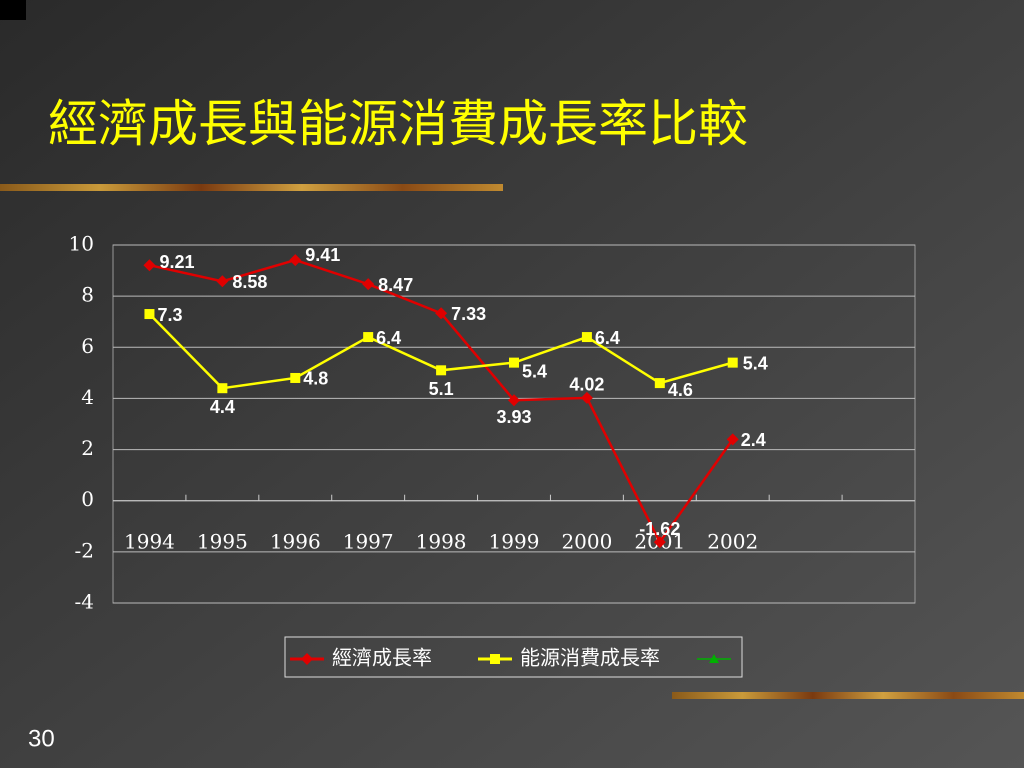 The width and height of the screenshot is (1024, 768). What do you see at coordinates (514, 542) in the screenshot?
I see `x-tick-label: 1999` at bounding box center [514, 542].